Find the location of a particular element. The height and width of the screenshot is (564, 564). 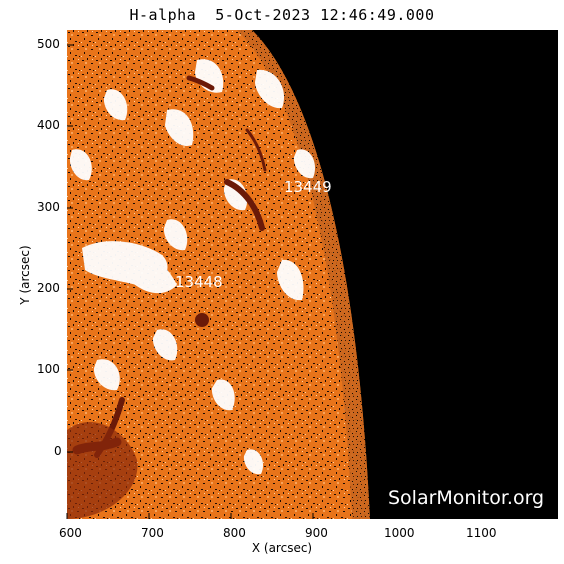

y-tick-label: 300 is located at coordinates (48, 207).